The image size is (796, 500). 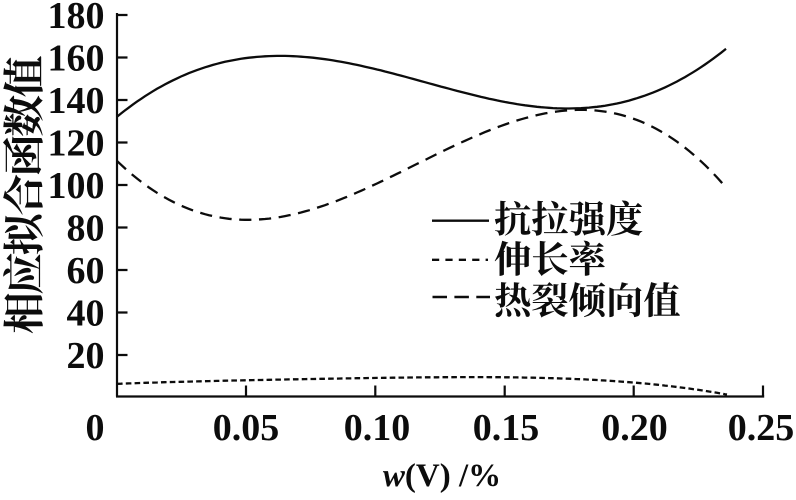 What do you see at coordinates (95, 428) in the screenshot?
I see `svg-text: 0` at bounding box center [95, 428].